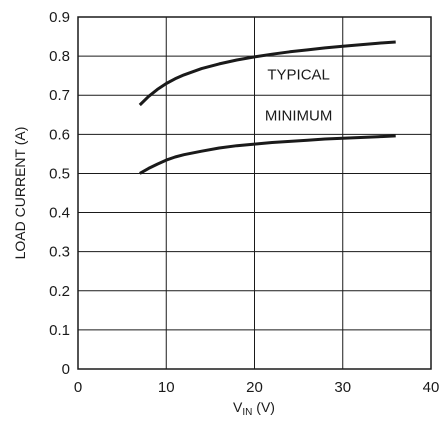 This screenshot has height=423, width=443. What do you see at coordinates (59, 291) in the screenshot?
I see `y-tick-label: 0.2` at bounding box center [59, 291].